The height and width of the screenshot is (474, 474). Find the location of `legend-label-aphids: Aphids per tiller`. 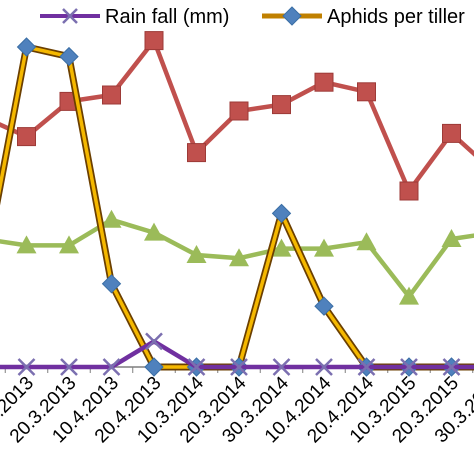

legend-label-aphids: Aphids per tiller is located at coordinates (396, 17).